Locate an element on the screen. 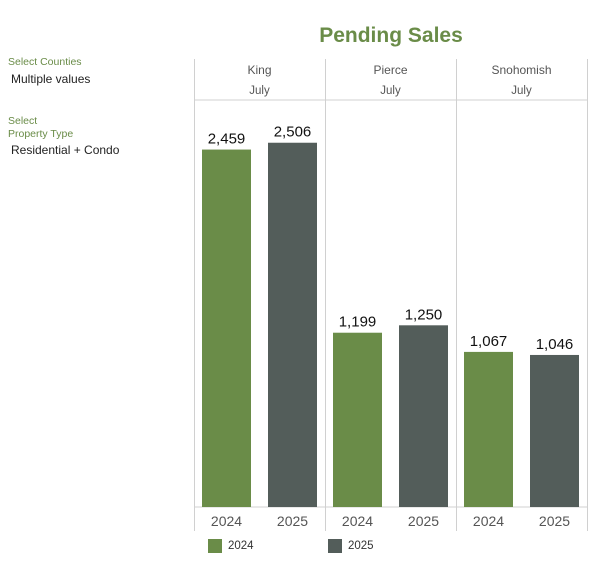 This screenshot has width=599, height=572. legend-item-2025: 2025 is located at coordinates (351, 546).